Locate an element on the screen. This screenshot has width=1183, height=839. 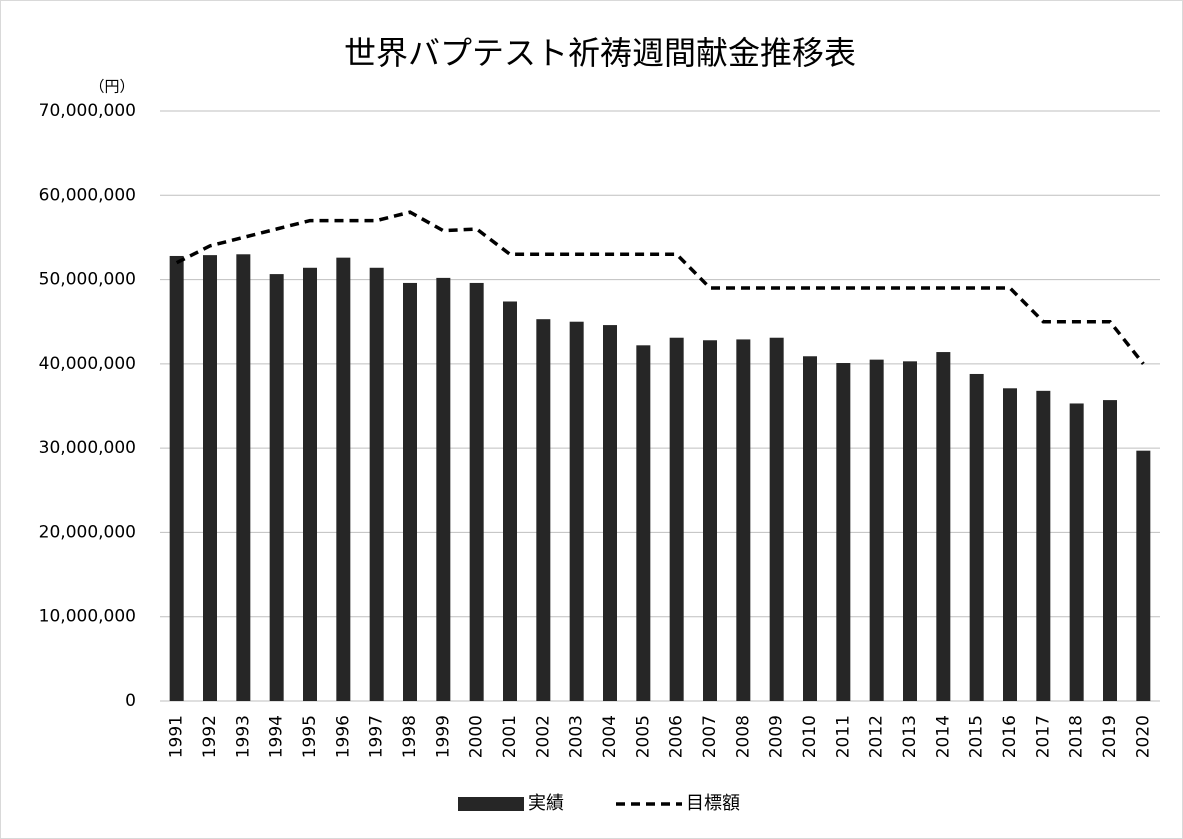
x-tick-label: 2000 is located at coordinates (477, 736).